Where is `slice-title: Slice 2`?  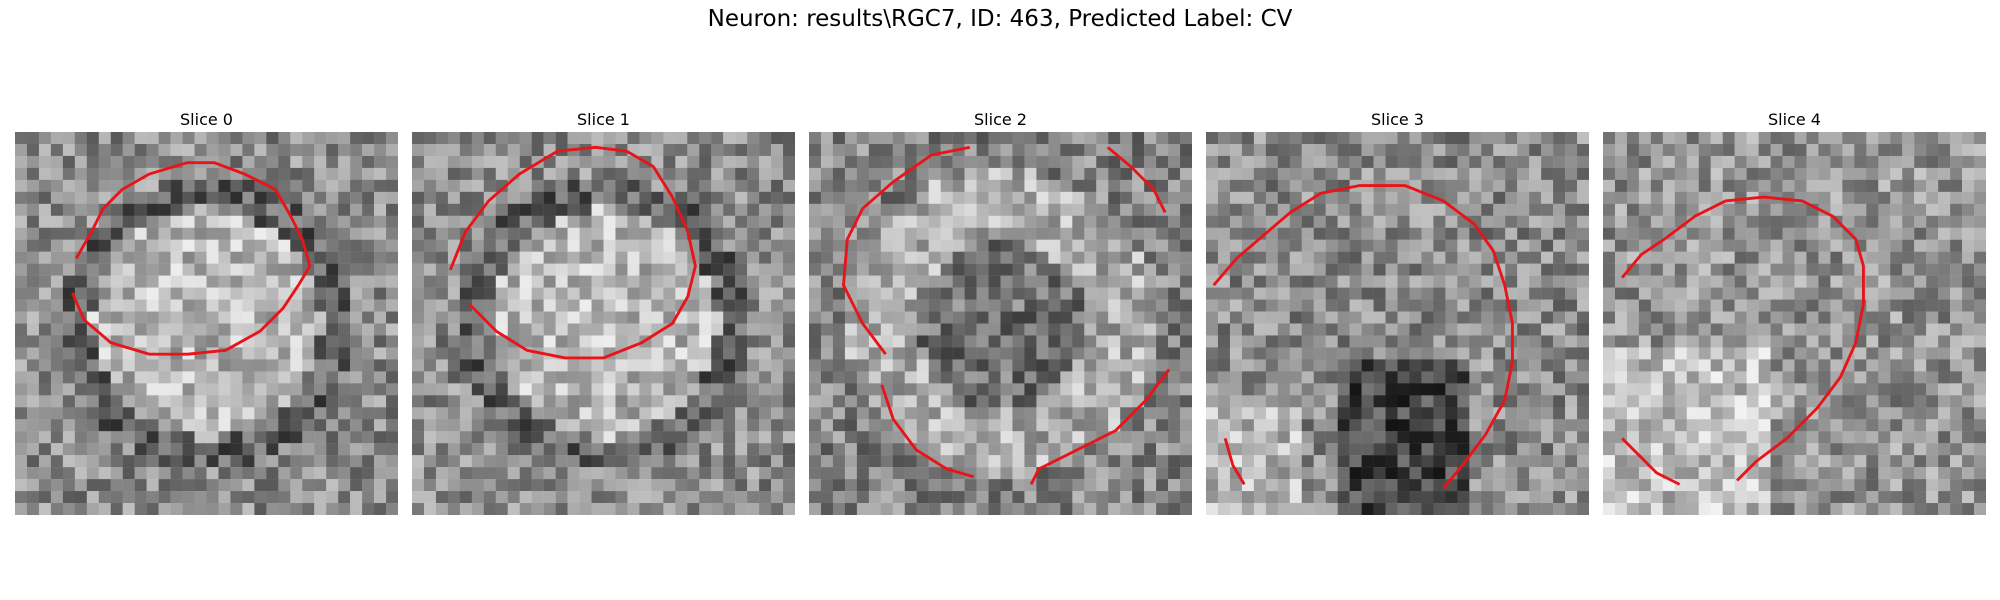 slice-title: Slice 2 is located at coordinates (1000, 119).